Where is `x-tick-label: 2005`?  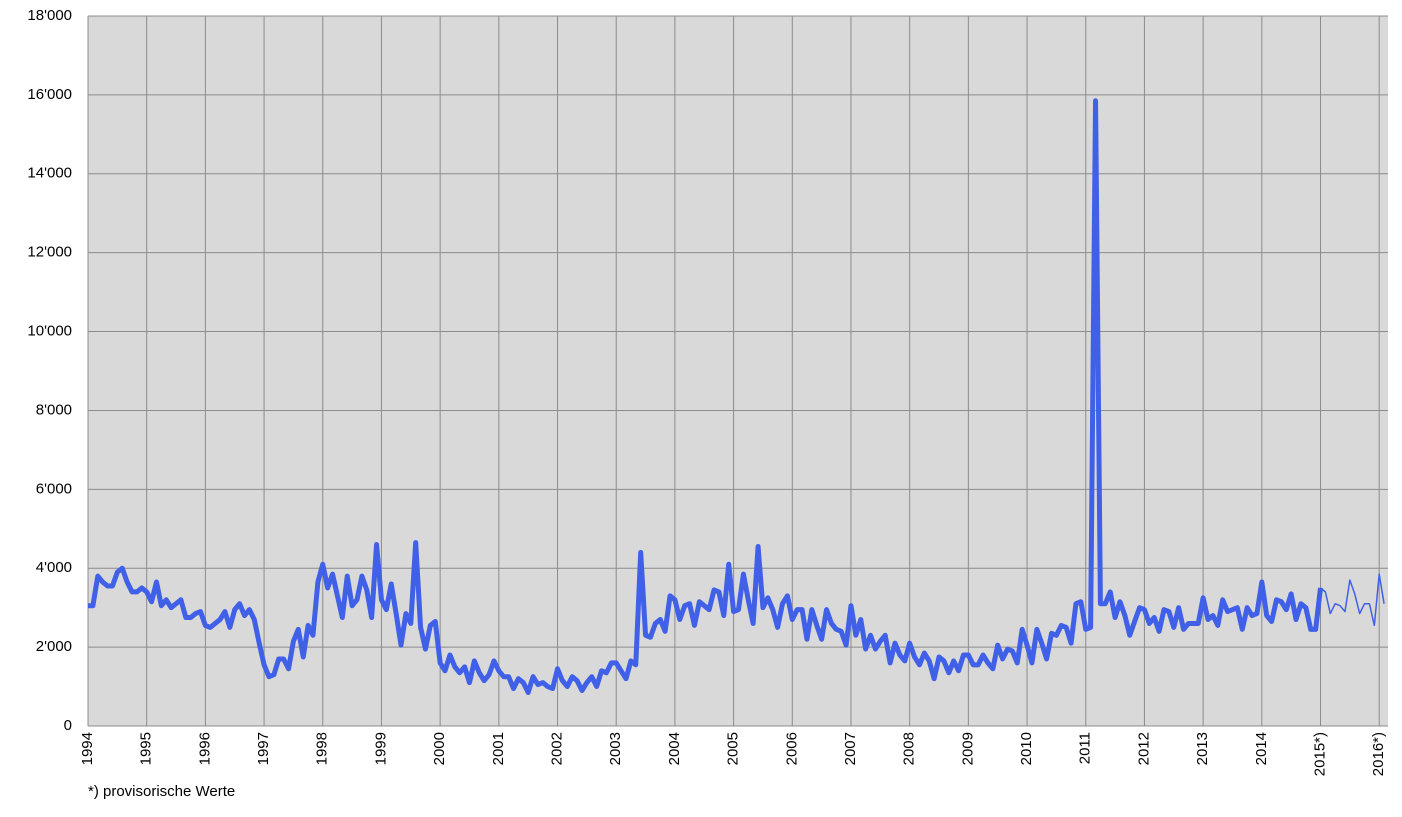 x-tick-label: 2005 is located at coordinates (733, 748).